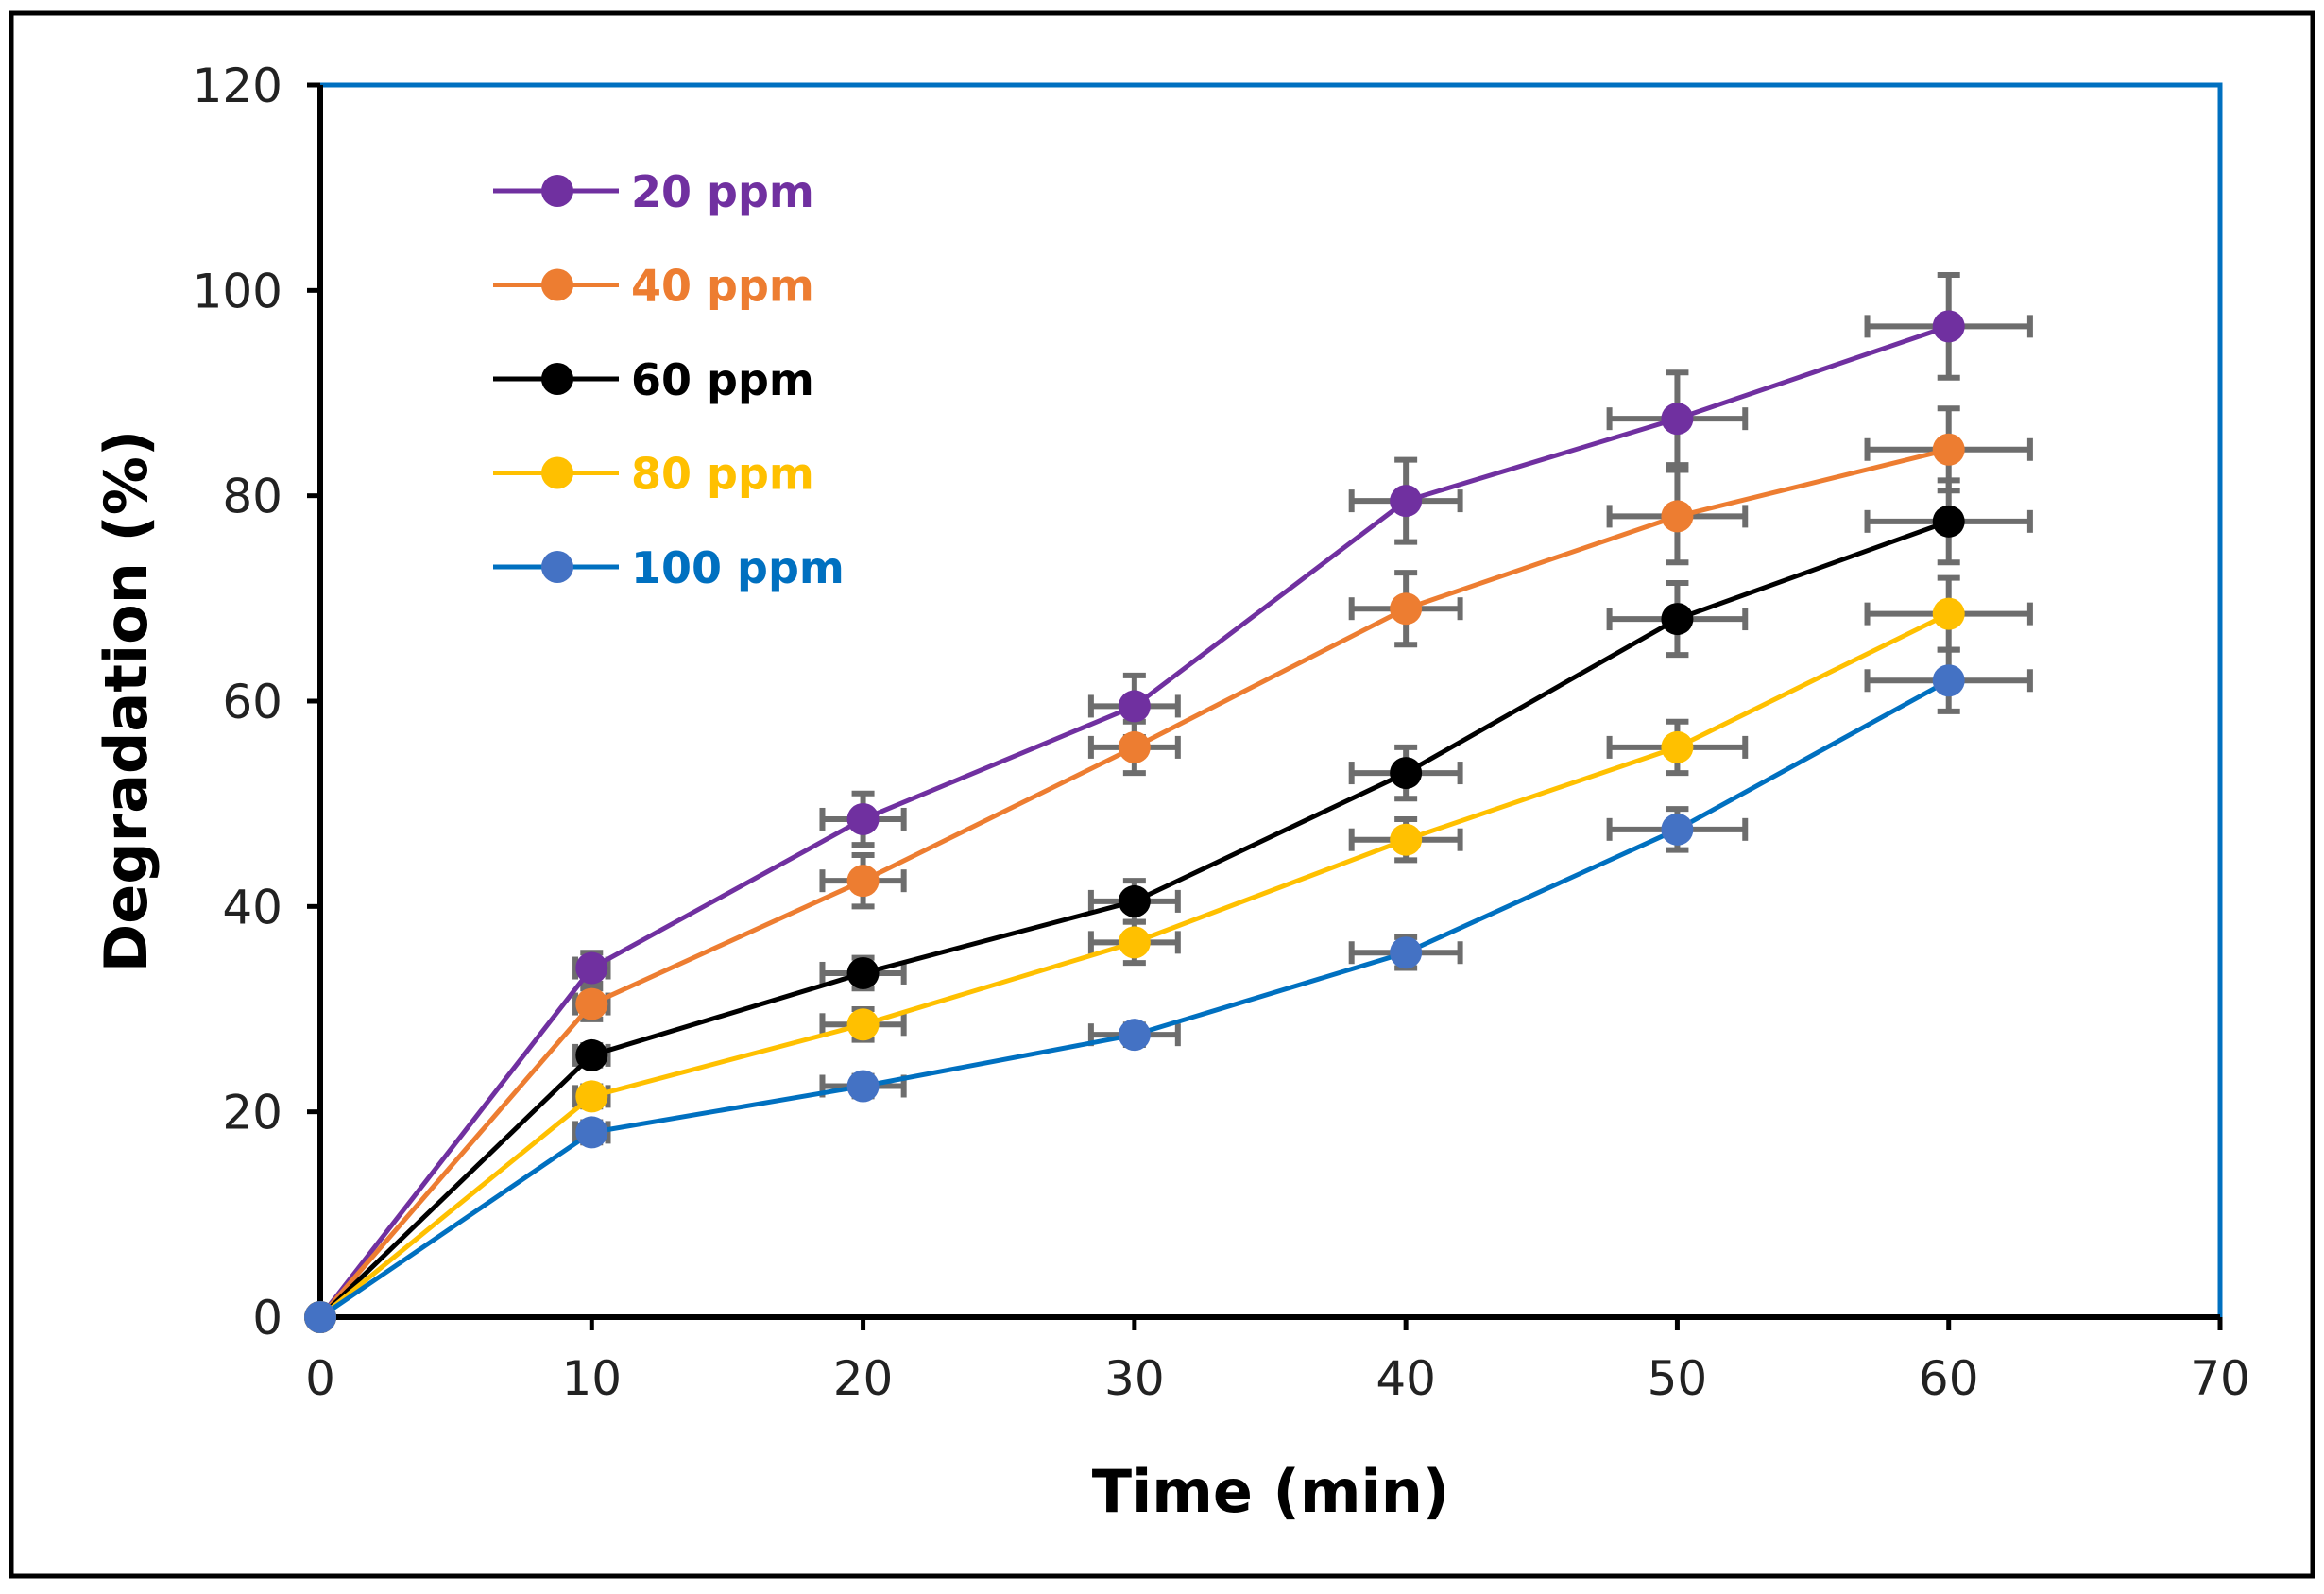 The height and width of the screenshot is (1594, 2324). What do you see at coordinates (722, 474) in the screenshot?
I see `legend-label-80-ppm: 80 ppm` at bounding box center [722, 474].